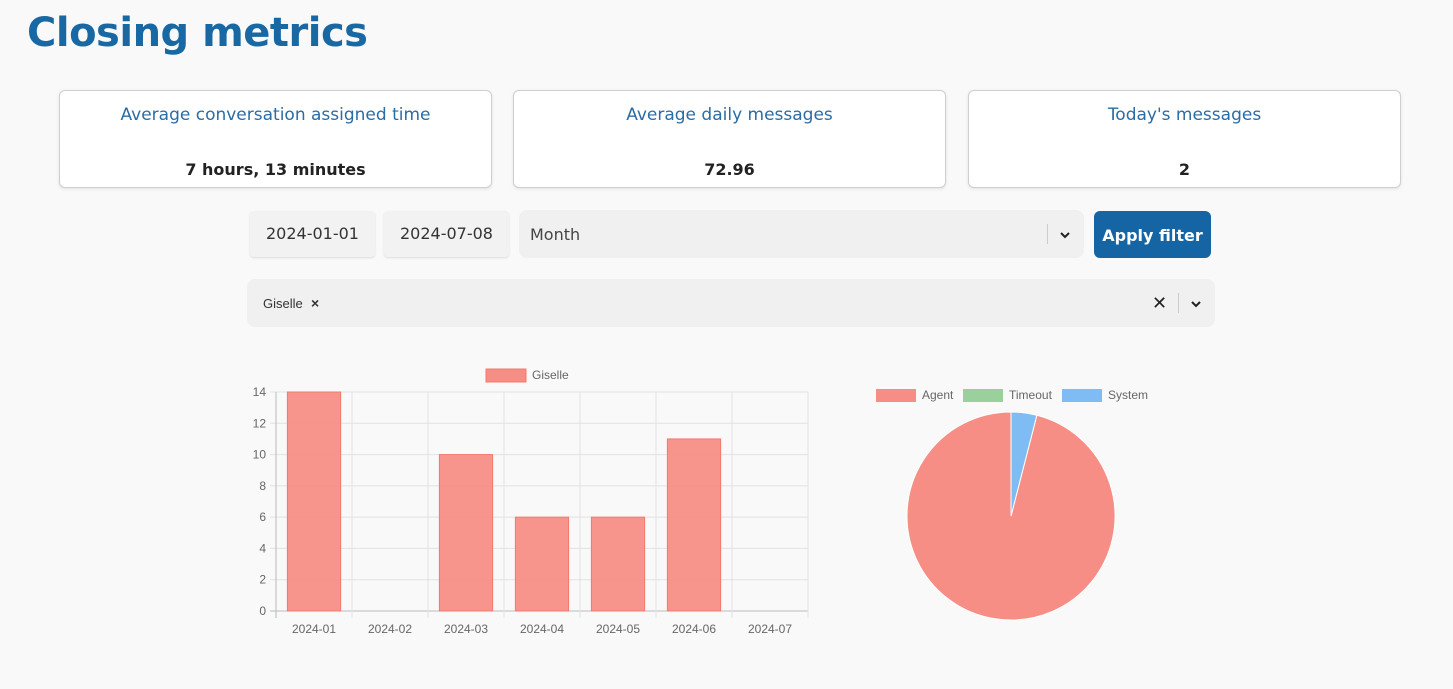 The image size is (1453, 689). What do you see at coordinates (275, 169) in the screenshot?
I see `metric-card-value: 7 hours, 13 minutes` at bounding box center [275, 169].